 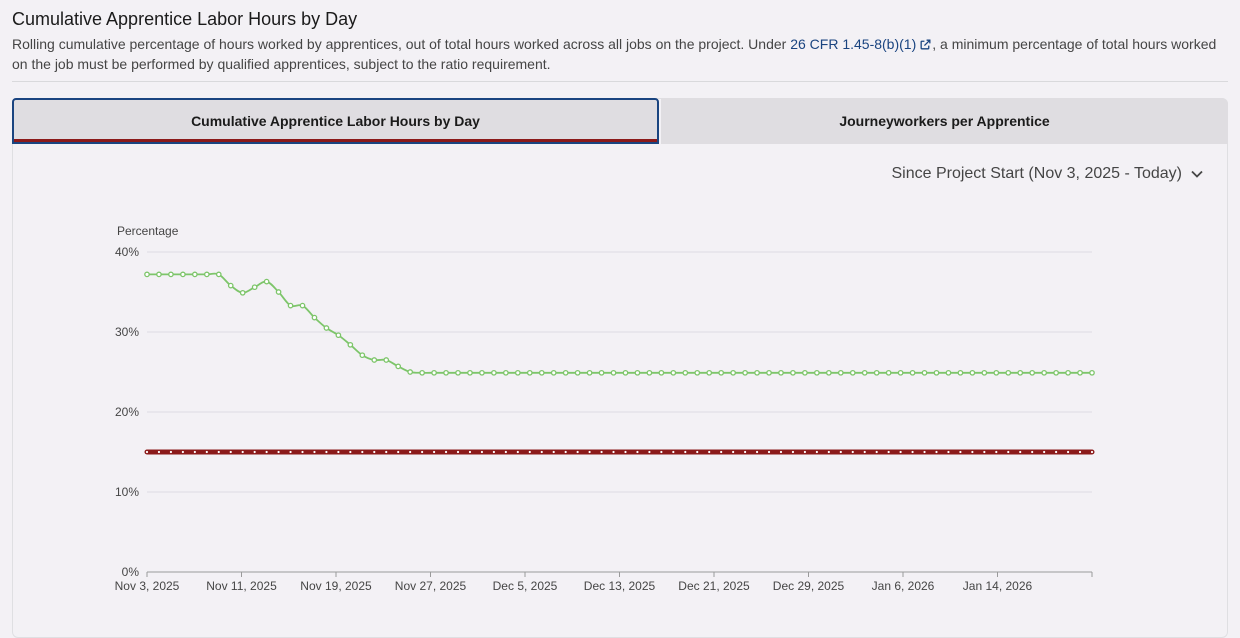 I want to click on tab-journeyworkers-per-apprentice: Journeyworkers per Apprentice, so click(x=944, y=121).